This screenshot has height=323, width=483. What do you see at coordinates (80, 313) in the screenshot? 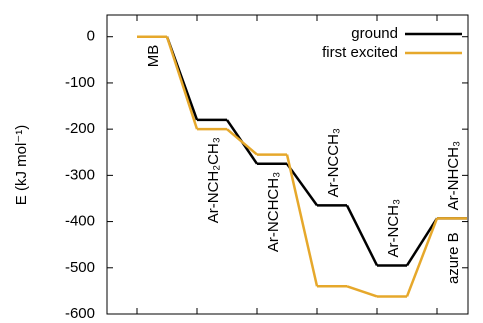
I see `y-tick-label: -600` at bounding box center [80, 313].